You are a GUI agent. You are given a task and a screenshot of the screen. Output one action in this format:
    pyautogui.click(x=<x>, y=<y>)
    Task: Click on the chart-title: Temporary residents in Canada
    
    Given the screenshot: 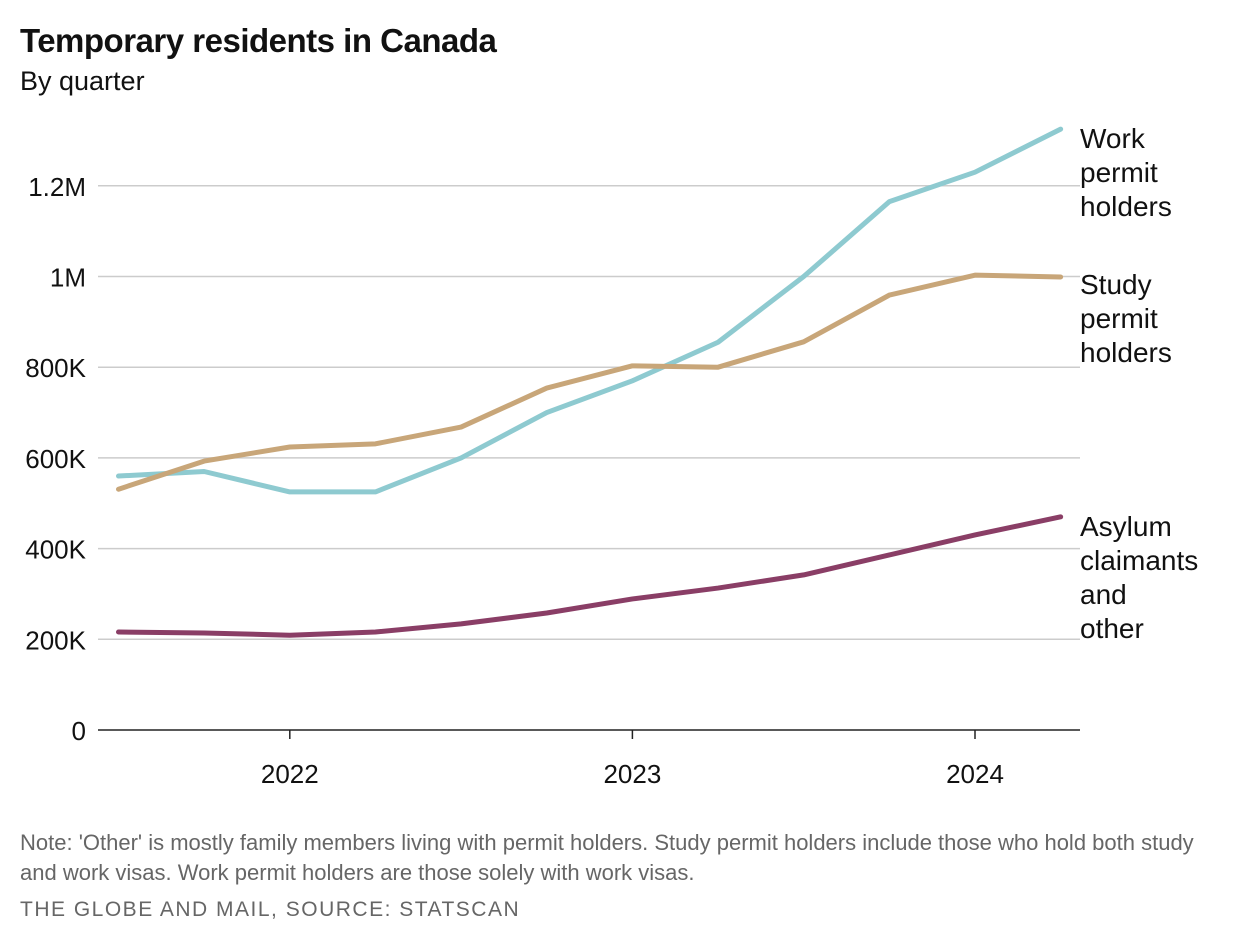 What is the action you would take?
    pyautogui.click(x=258, y=40)
    